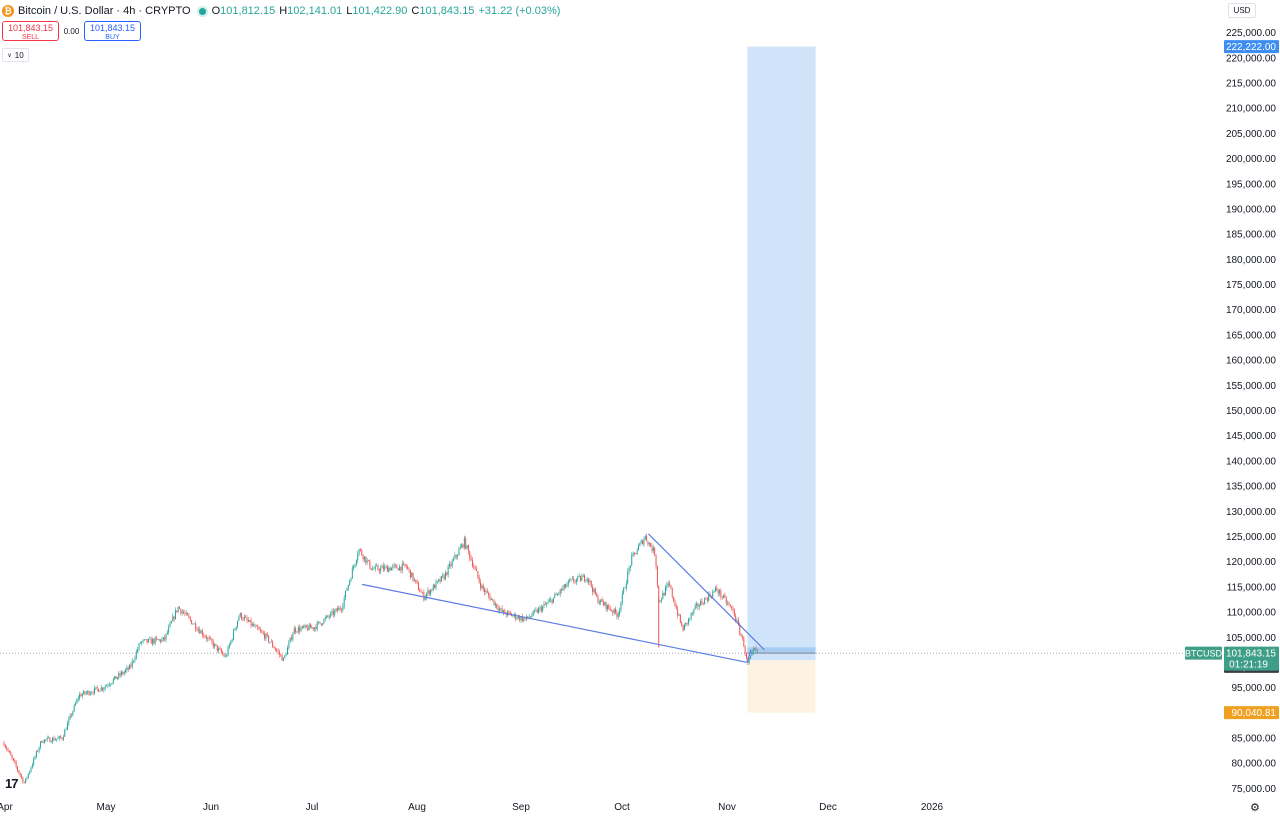 This screenshot has height=819, width=1280. Describe the element at coordinates (112, 31) in the screenshot. I see `buy-button: 101,843.15 BUY` at that location.